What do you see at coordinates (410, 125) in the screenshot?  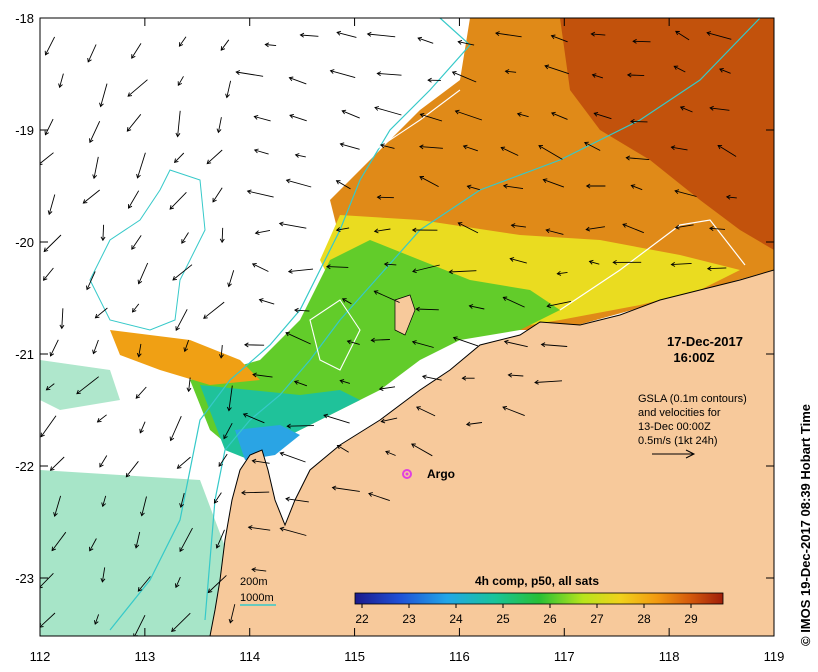 I see `gsla-contour` at bounding box center [410, 125].